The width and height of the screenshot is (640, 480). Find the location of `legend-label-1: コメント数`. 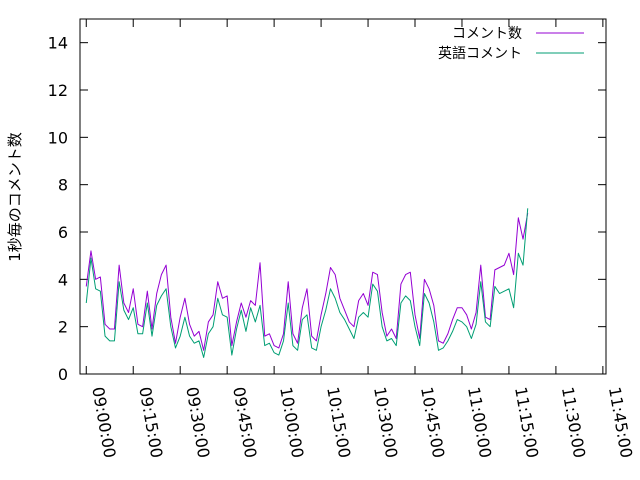

legend-label-1: コメント数 is located at coordinates (487, 34).